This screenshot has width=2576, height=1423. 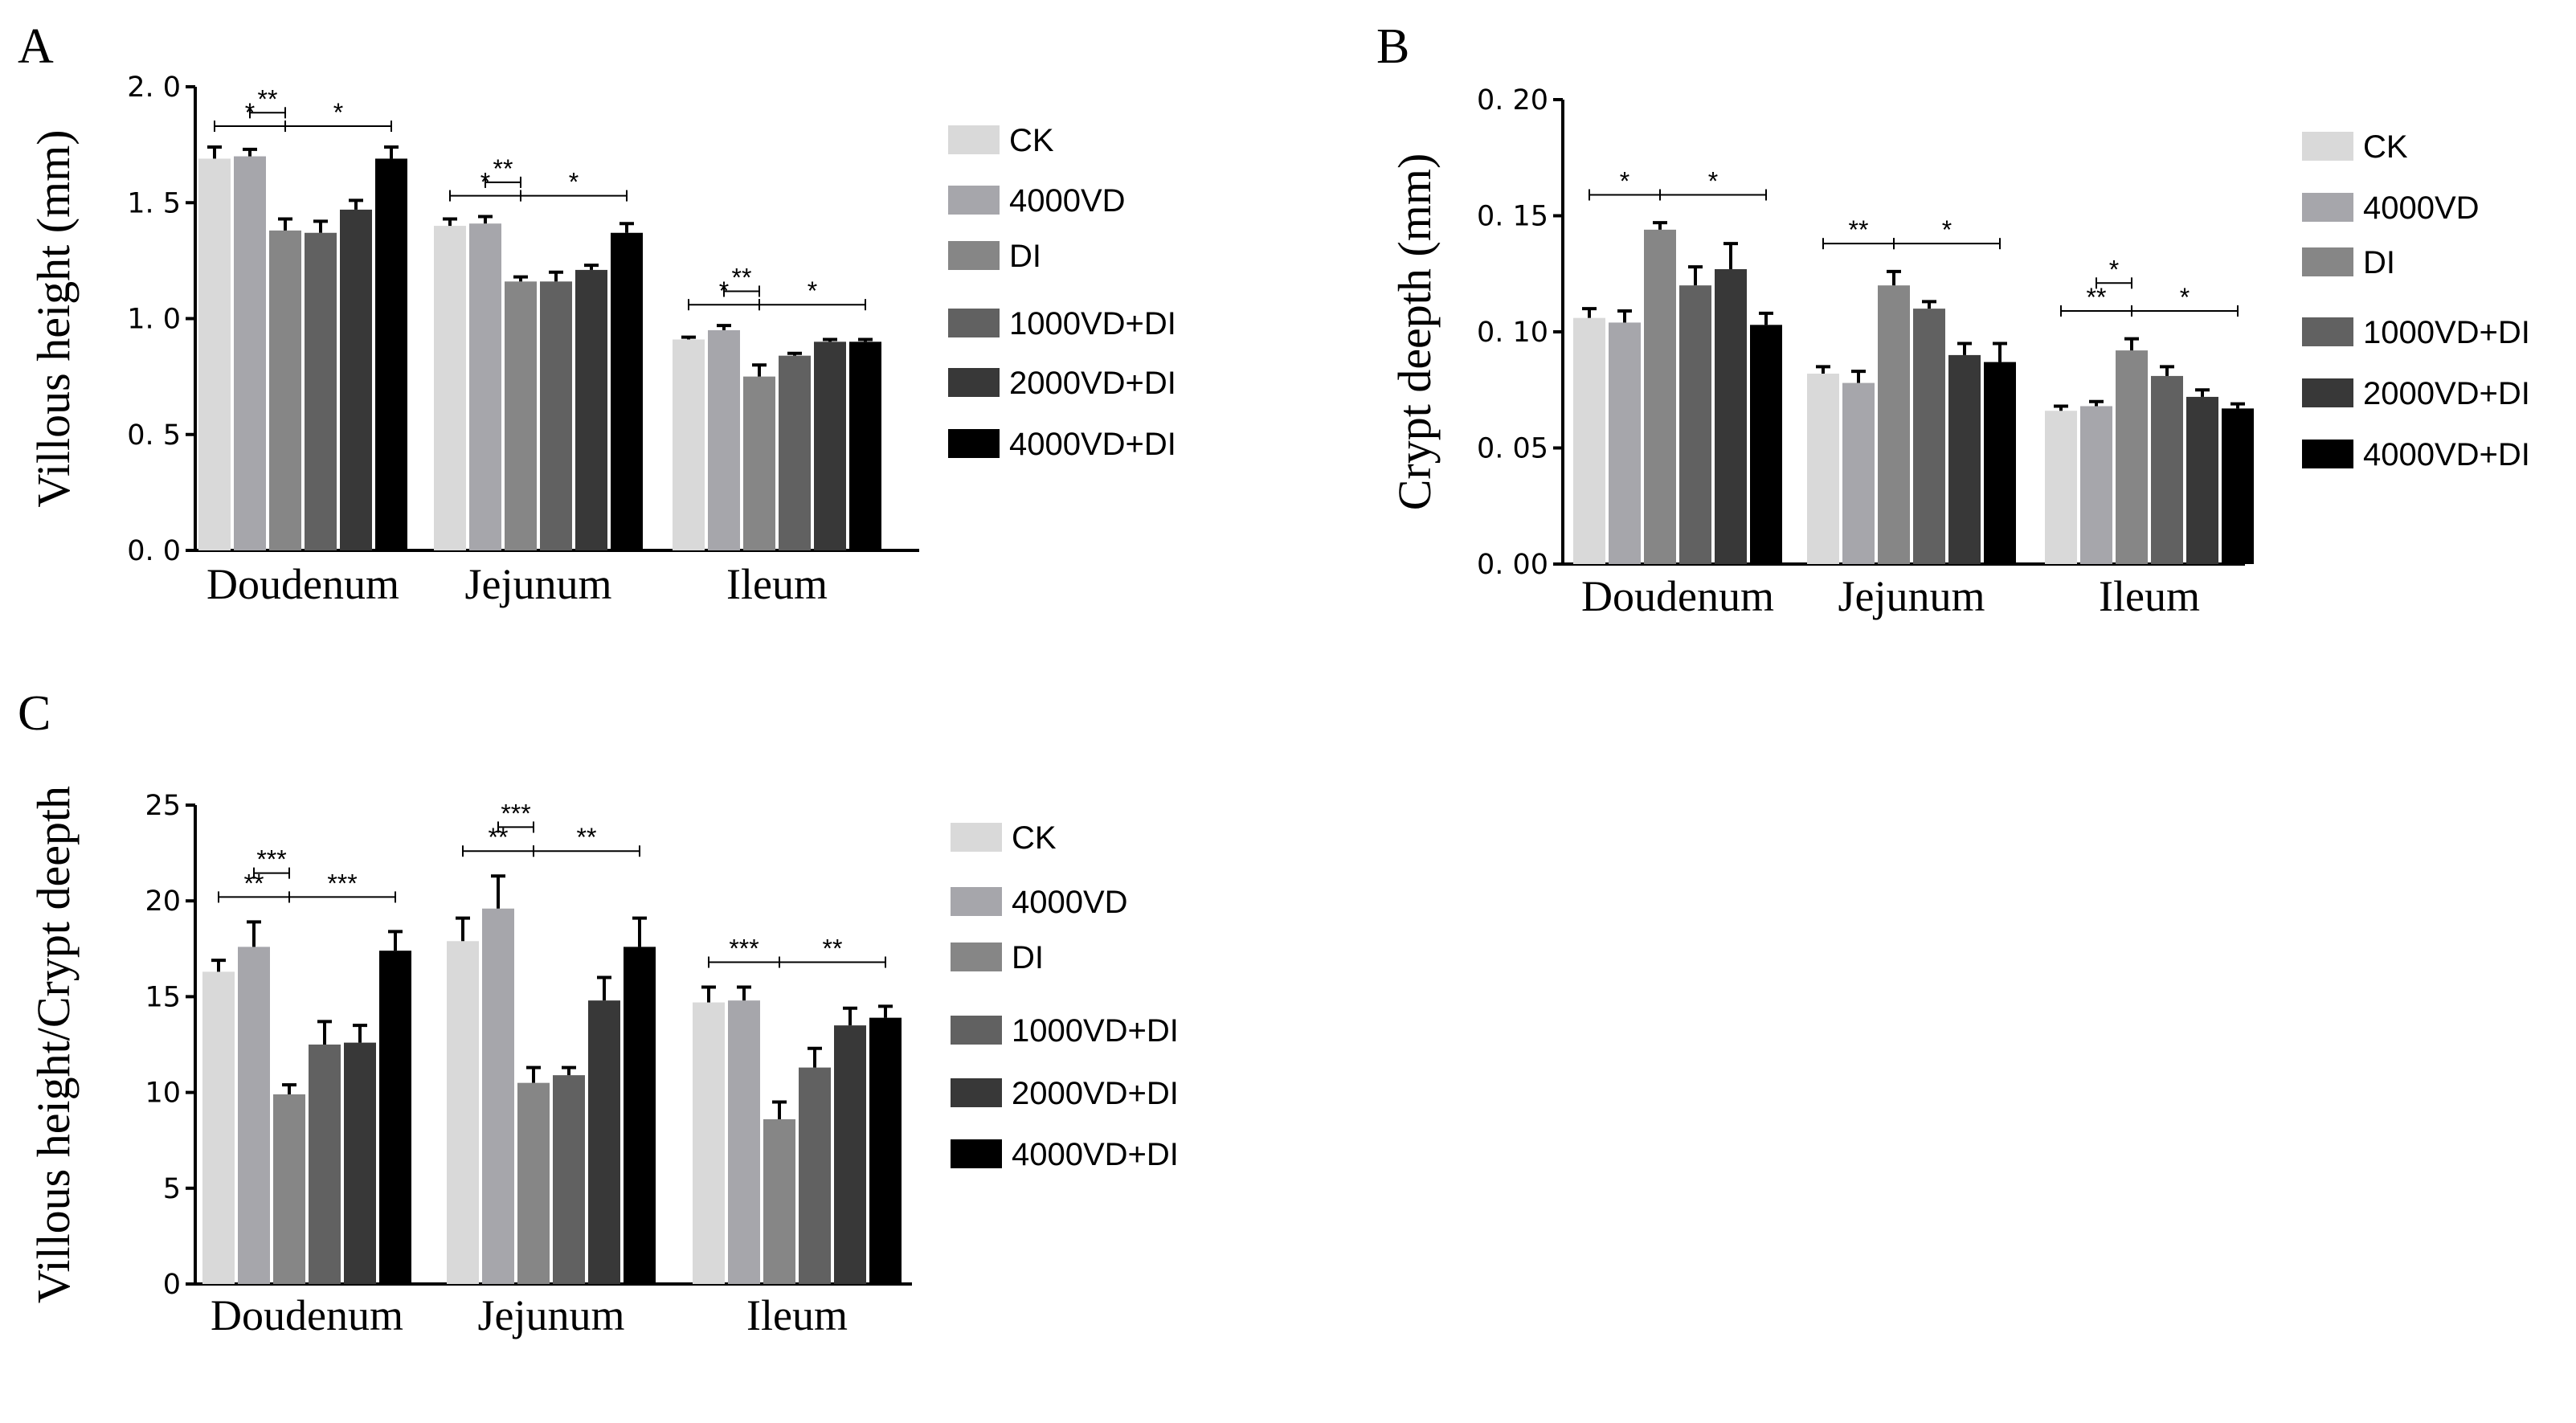 What do you see at coordinates (1065, 996) in the screenshot?
I see `legend-C: CK 4000VD DI 1000VD+DI 2000VD+DI 4000VD+DI` at bounding box center [1065, 996].